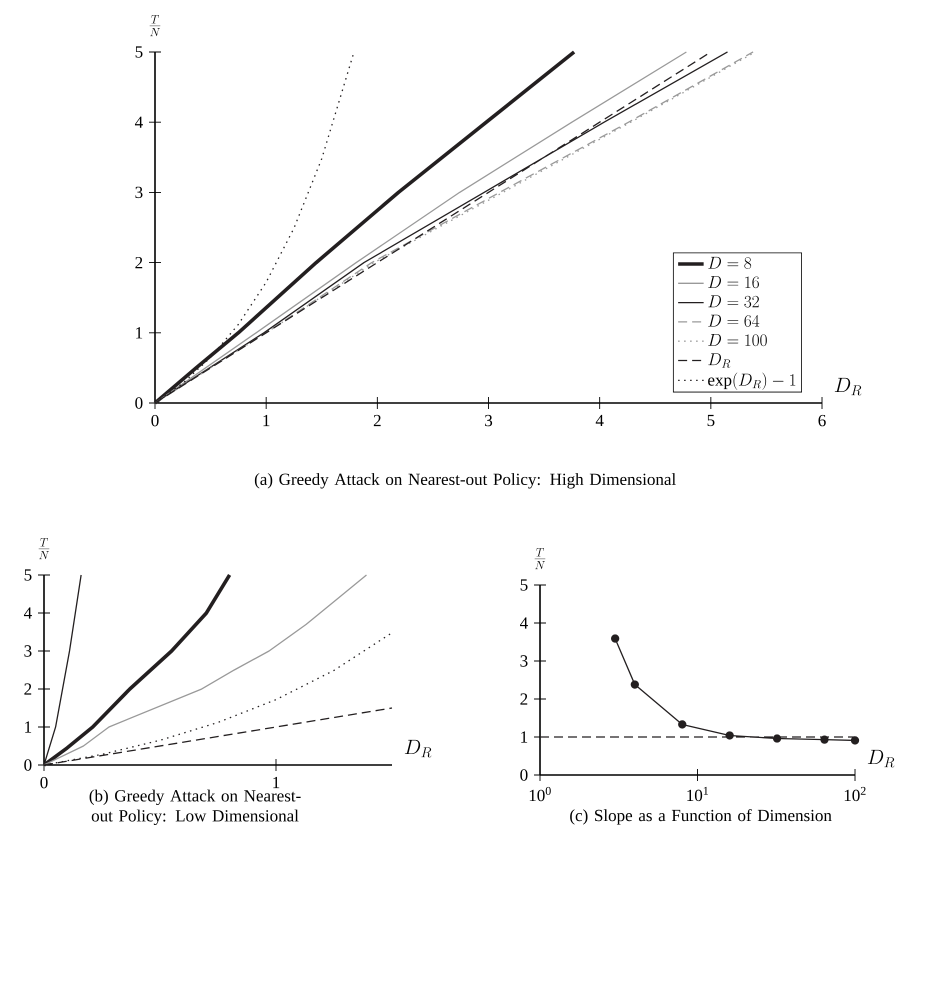  I want to click on x-tick-label: 10$^{0}$, so click(540, 794).